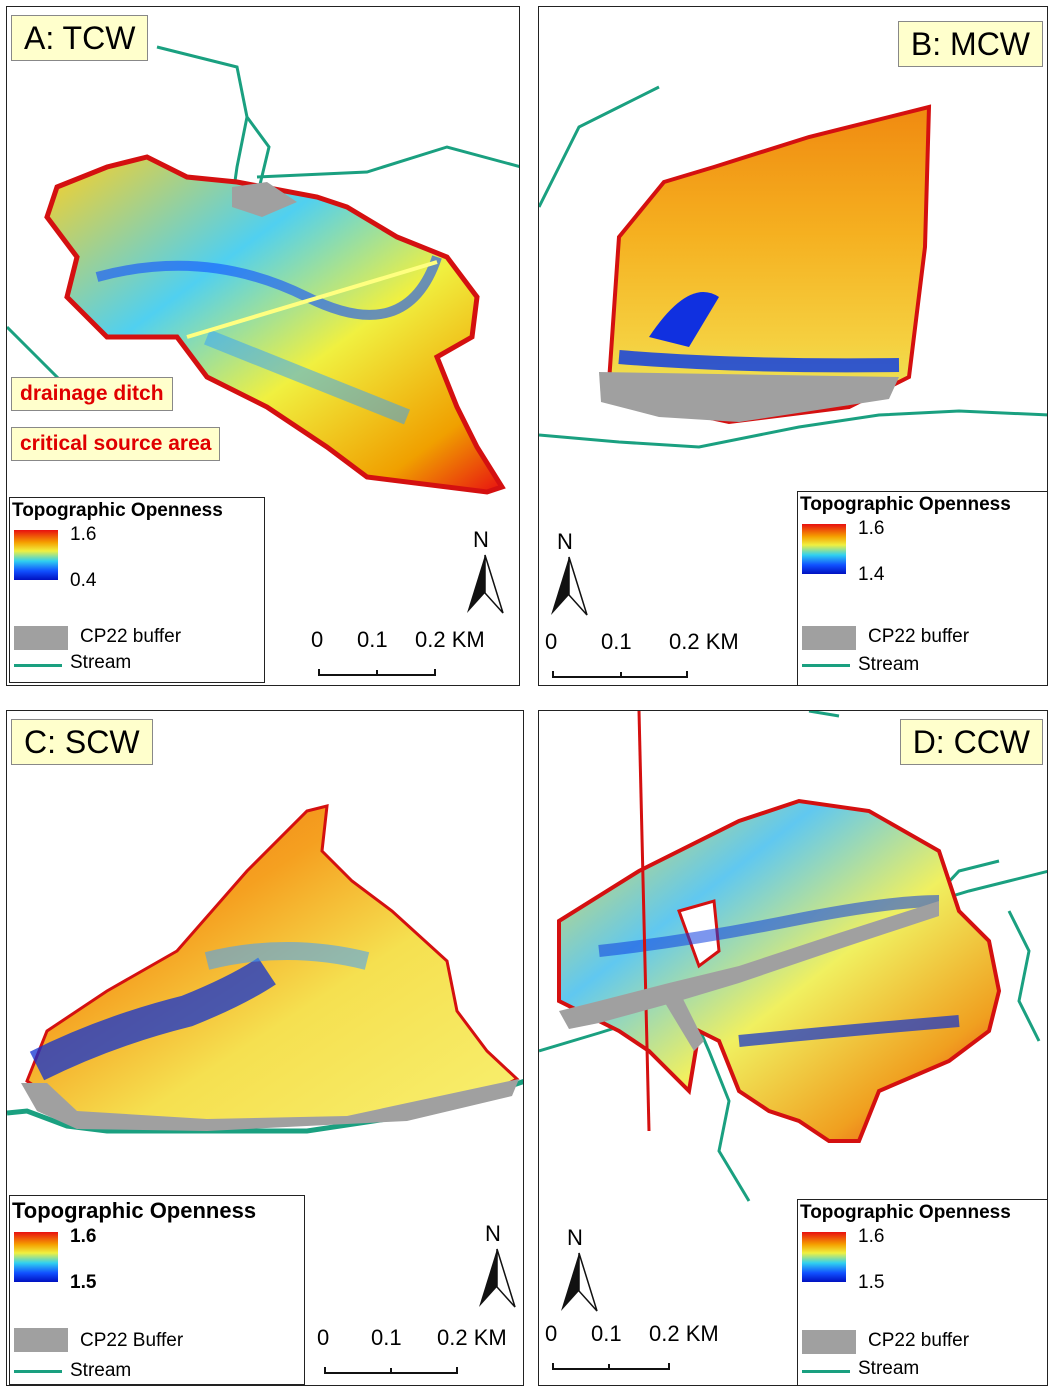 The height and width of the screenshot is (1388, 1053). What do you see at coordinates (132, 1340) in the screenshot?
I see `legend-buffer: CP22 Buffer` at bounding box center [132, 1340].